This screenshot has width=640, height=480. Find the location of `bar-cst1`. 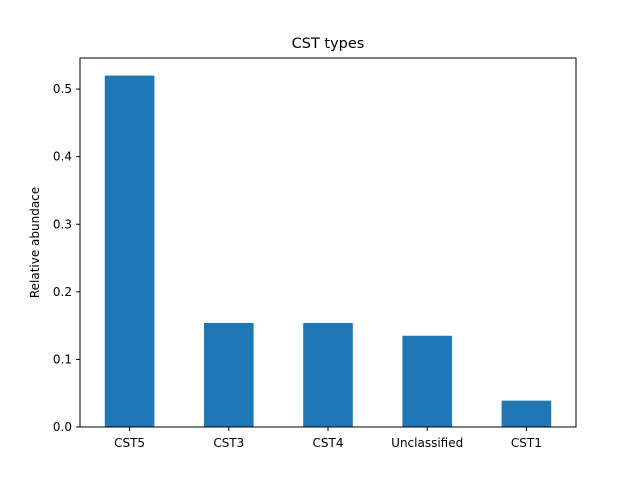

bar-cst1 is located at coordinates (526, 413).